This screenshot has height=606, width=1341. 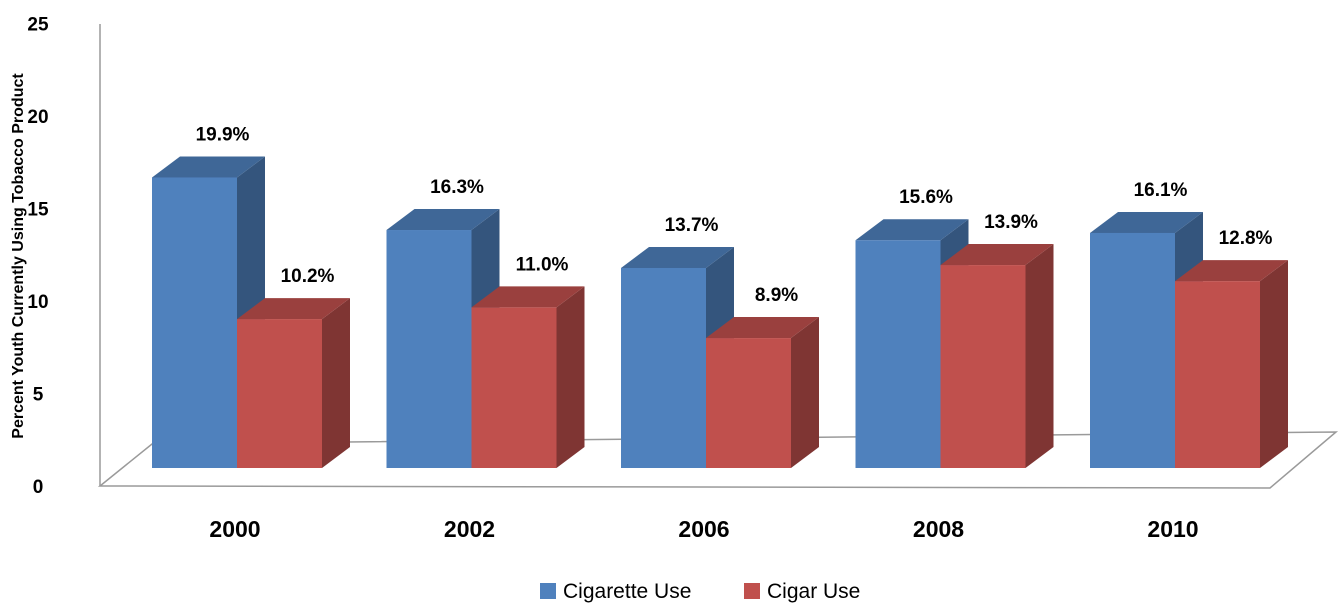 What do you see at coordinates (700, 591) in the screenshot?
I see `legend: Cigarette Use Cigar Use` at bounding box center [700, 591].